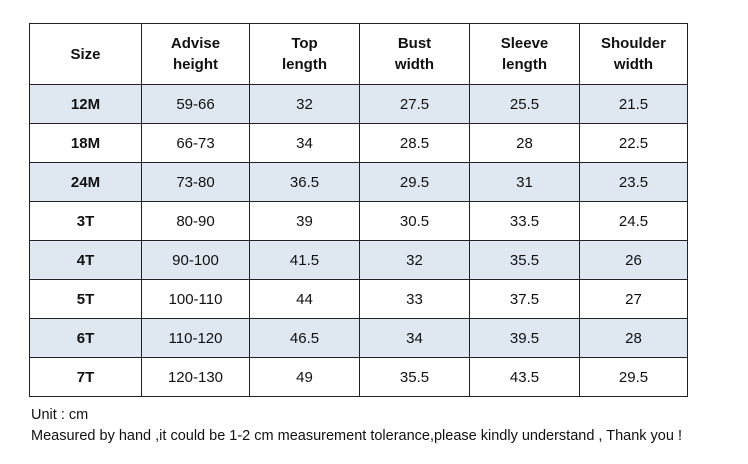 This screenshot has height=464, width=748. What do you see at coordinates (304, 299) in the screenshot?
I see `top-length-cell: 44` at bounding box center [304, 299].